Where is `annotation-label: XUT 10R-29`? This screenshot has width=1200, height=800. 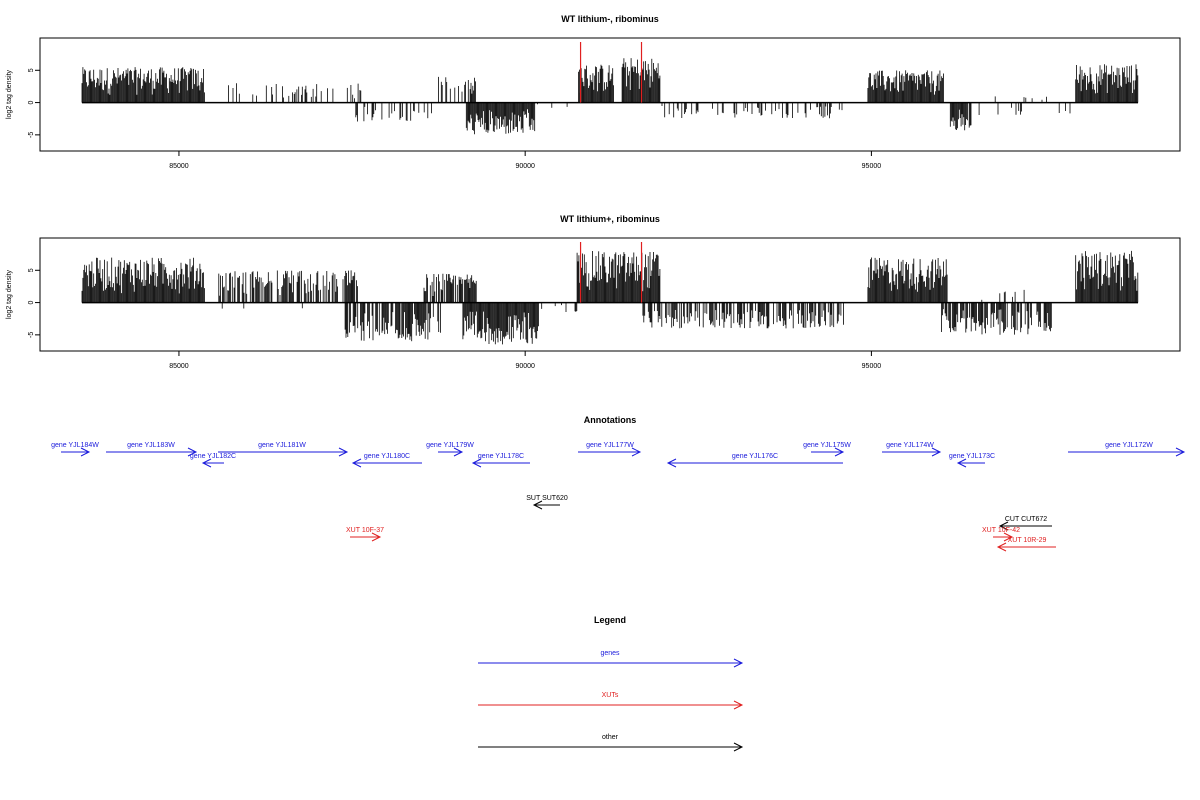
annotation-label: XUT 10R-29 is located at coordinates (1027, 540).